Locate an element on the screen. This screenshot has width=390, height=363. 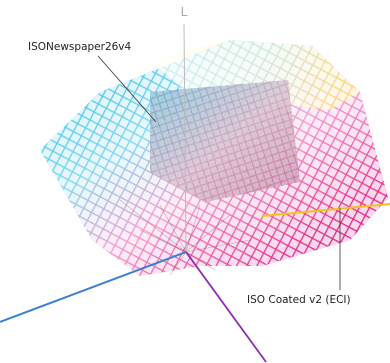
leader-line is located at coordinates (127, 89).